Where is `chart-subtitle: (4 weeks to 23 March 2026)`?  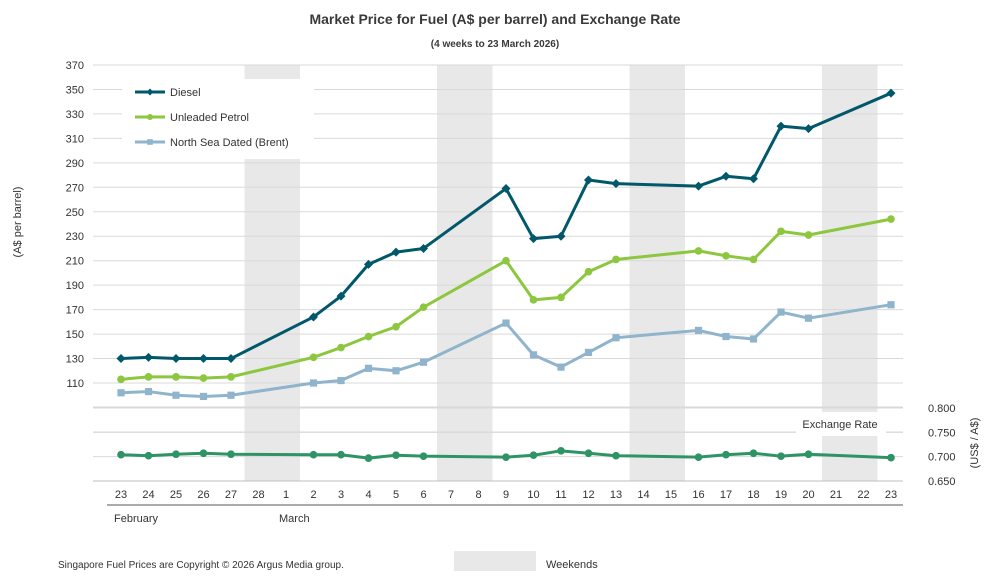
chart-subtitle: (4 weeks to 23 March 2026) is located at coordinates (495, 44).